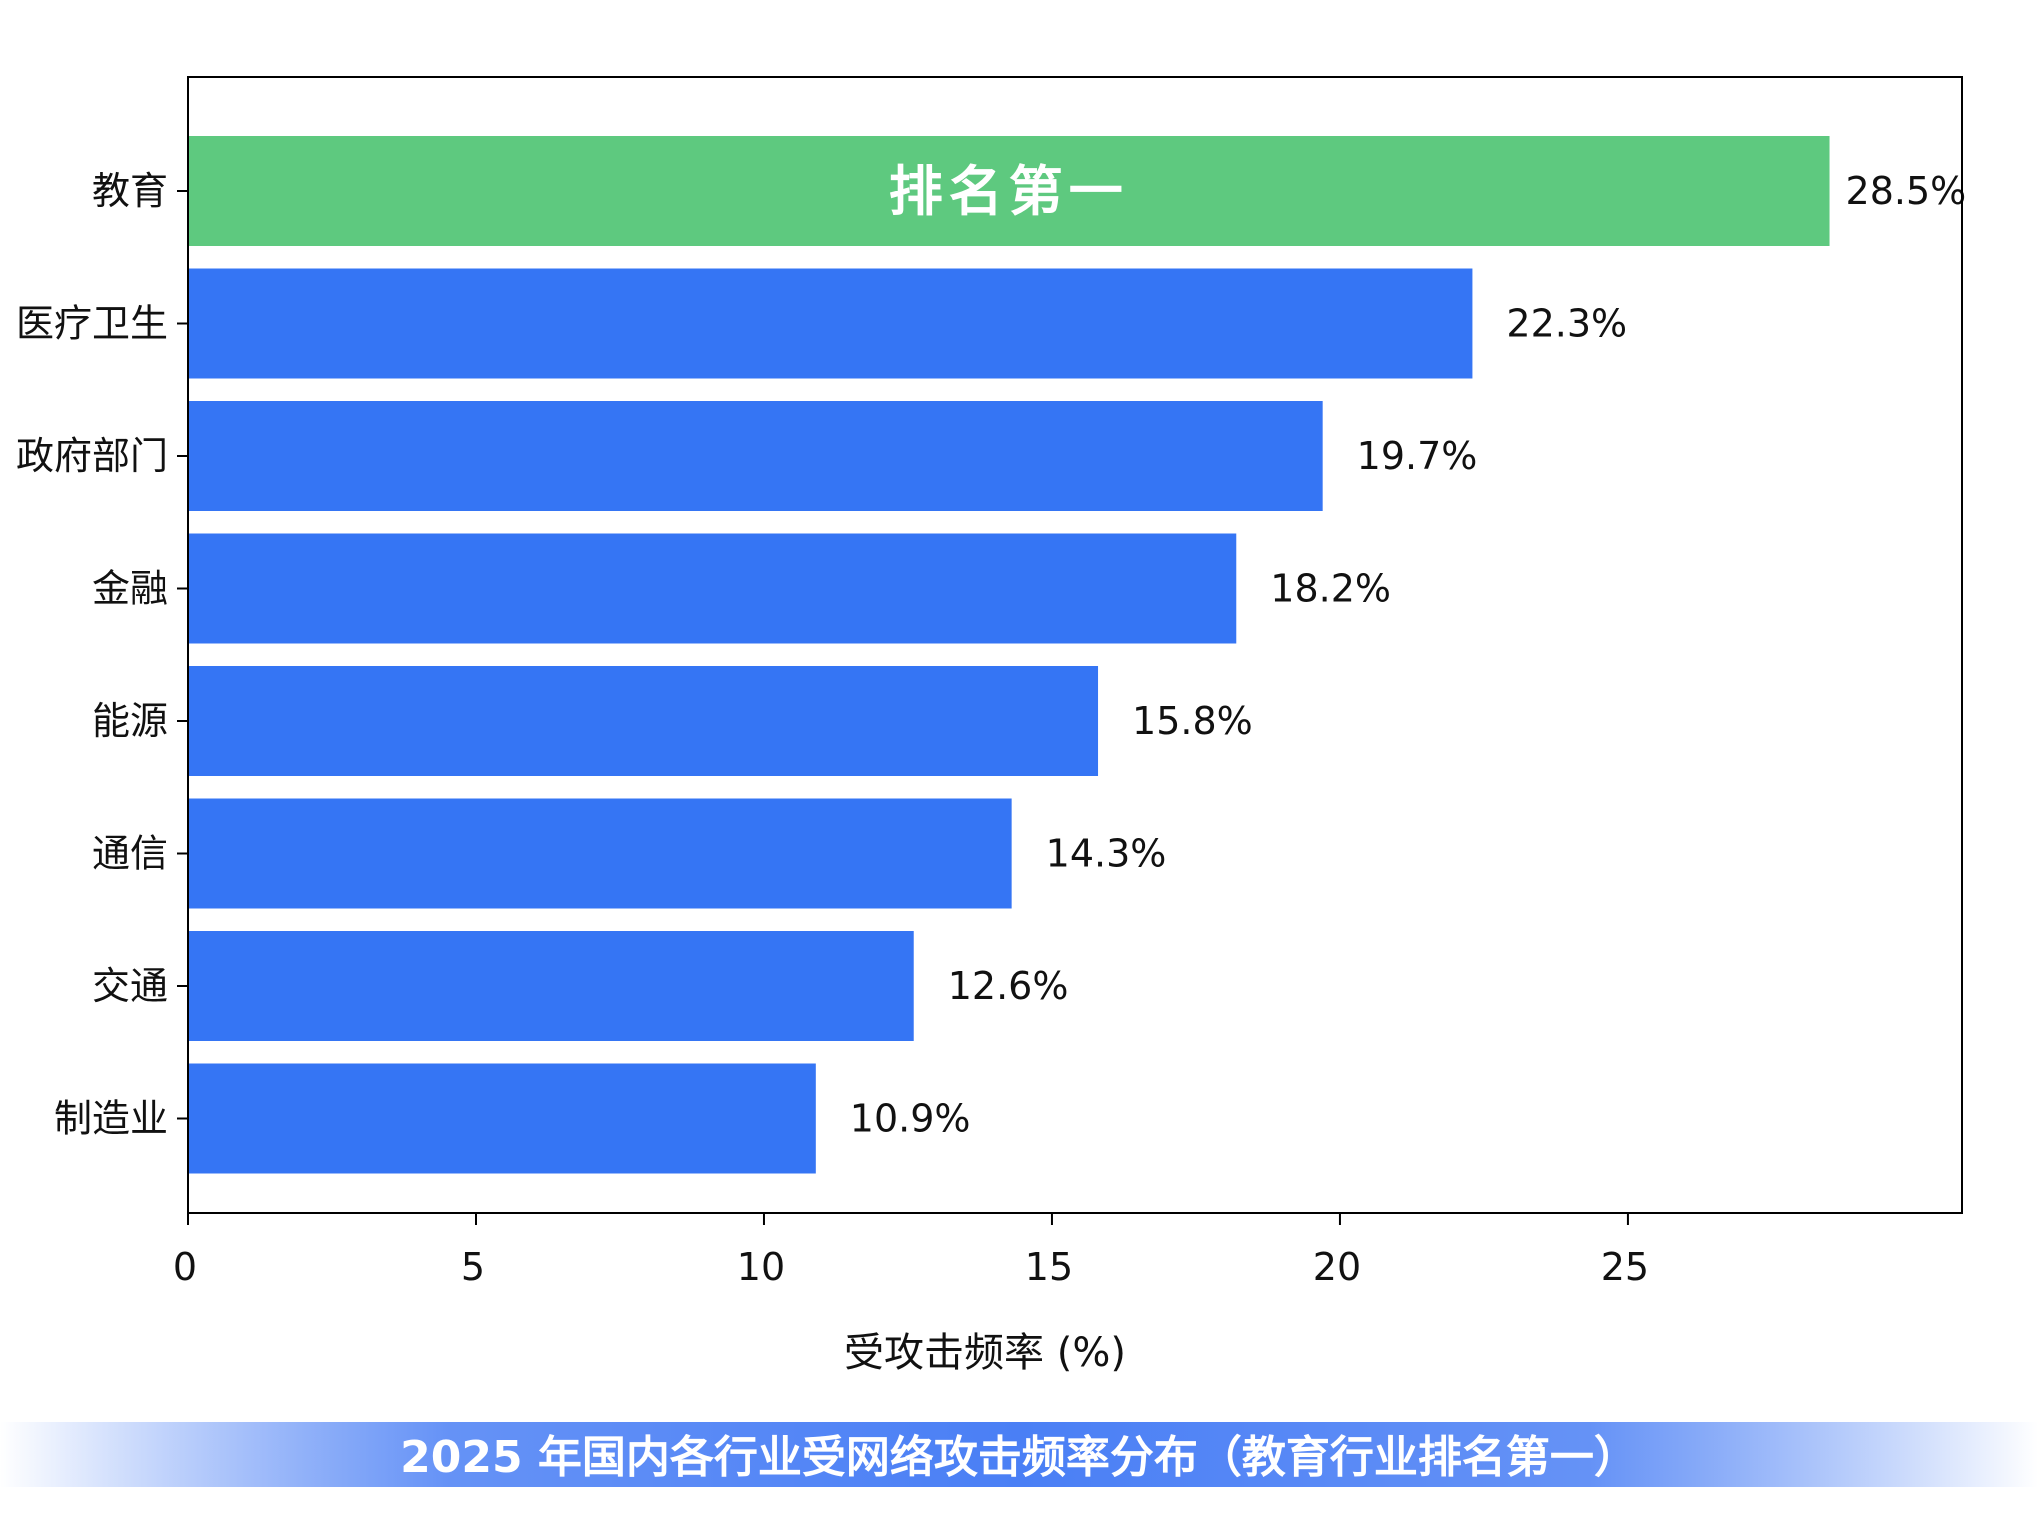  What do you see at coordinates (130, 191) in the screenshot?
I see `category-label-1: 教育` at bounding box center [130, 191].